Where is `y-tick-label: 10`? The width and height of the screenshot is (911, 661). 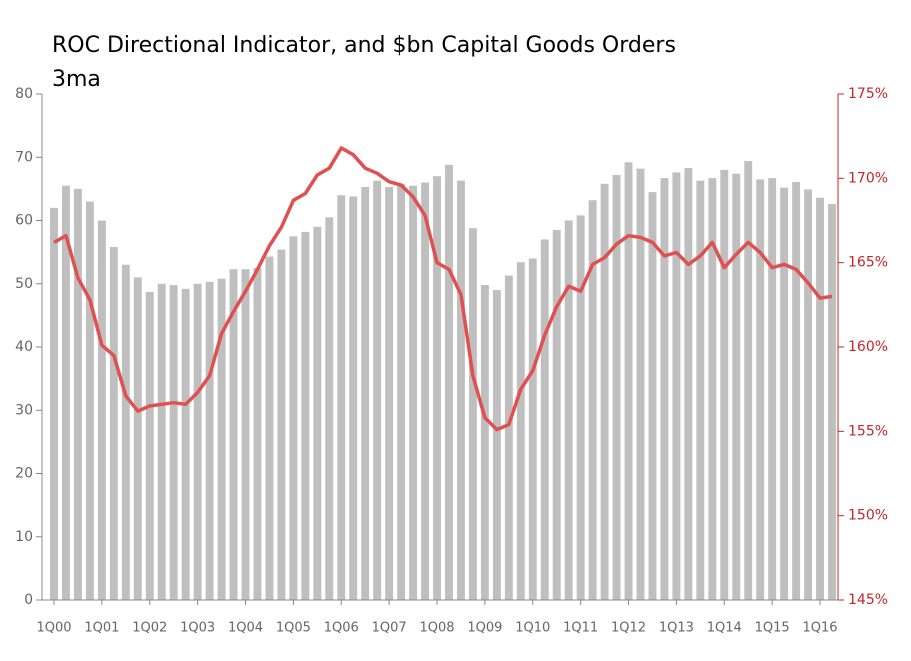 y-tick-label: 10 is located at coordinates (24, 537).